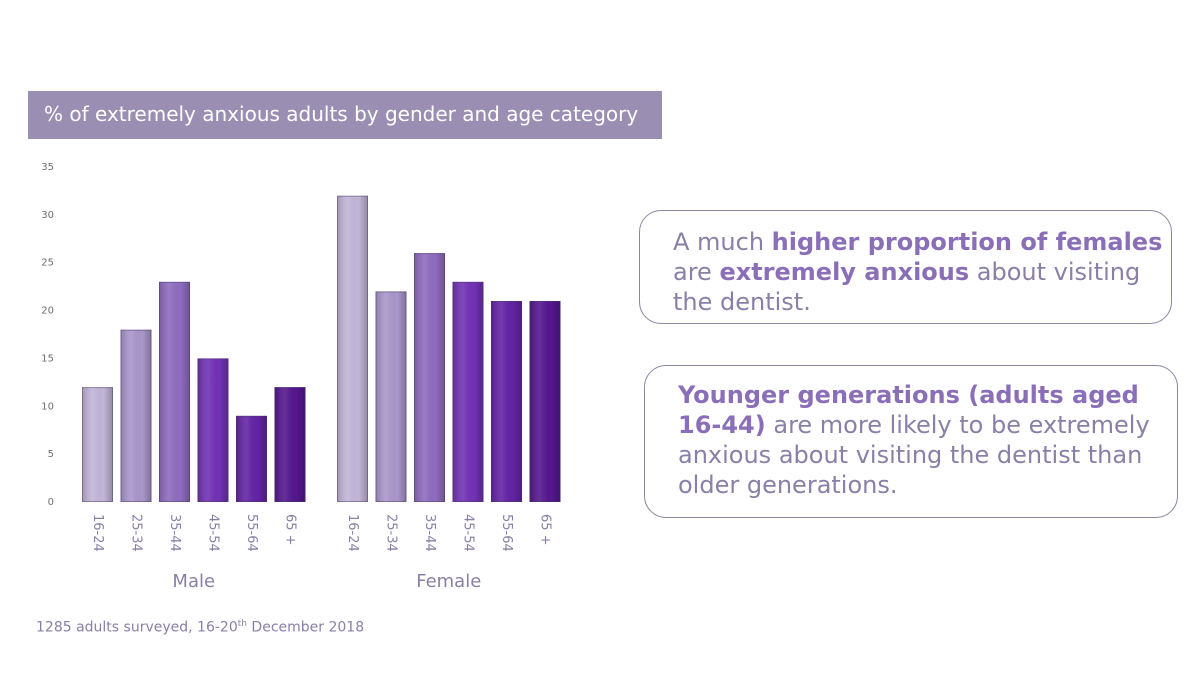  Describe the element at coordinates (47, 358) in the screenshot. I see `y-tick-label: 15` at that location.